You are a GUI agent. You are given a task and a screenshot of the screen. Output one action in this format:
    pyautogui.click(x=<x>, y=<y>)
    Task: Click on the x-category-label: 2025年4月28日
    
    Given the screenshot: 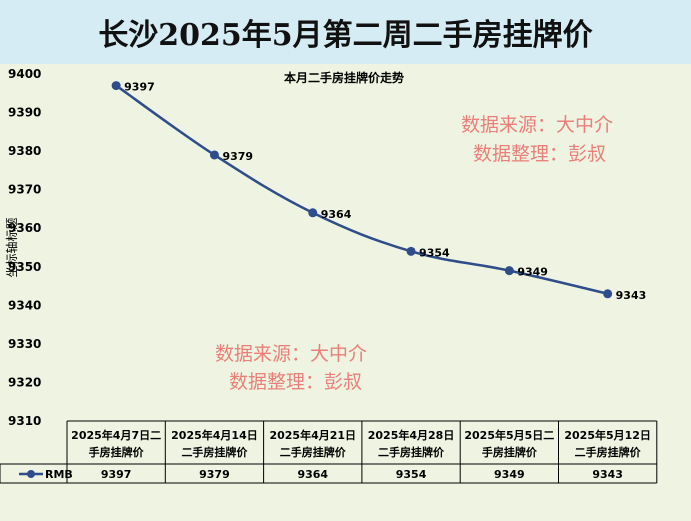 What is the action you would take?
    pyautogui.click(x=411, y=435)
    